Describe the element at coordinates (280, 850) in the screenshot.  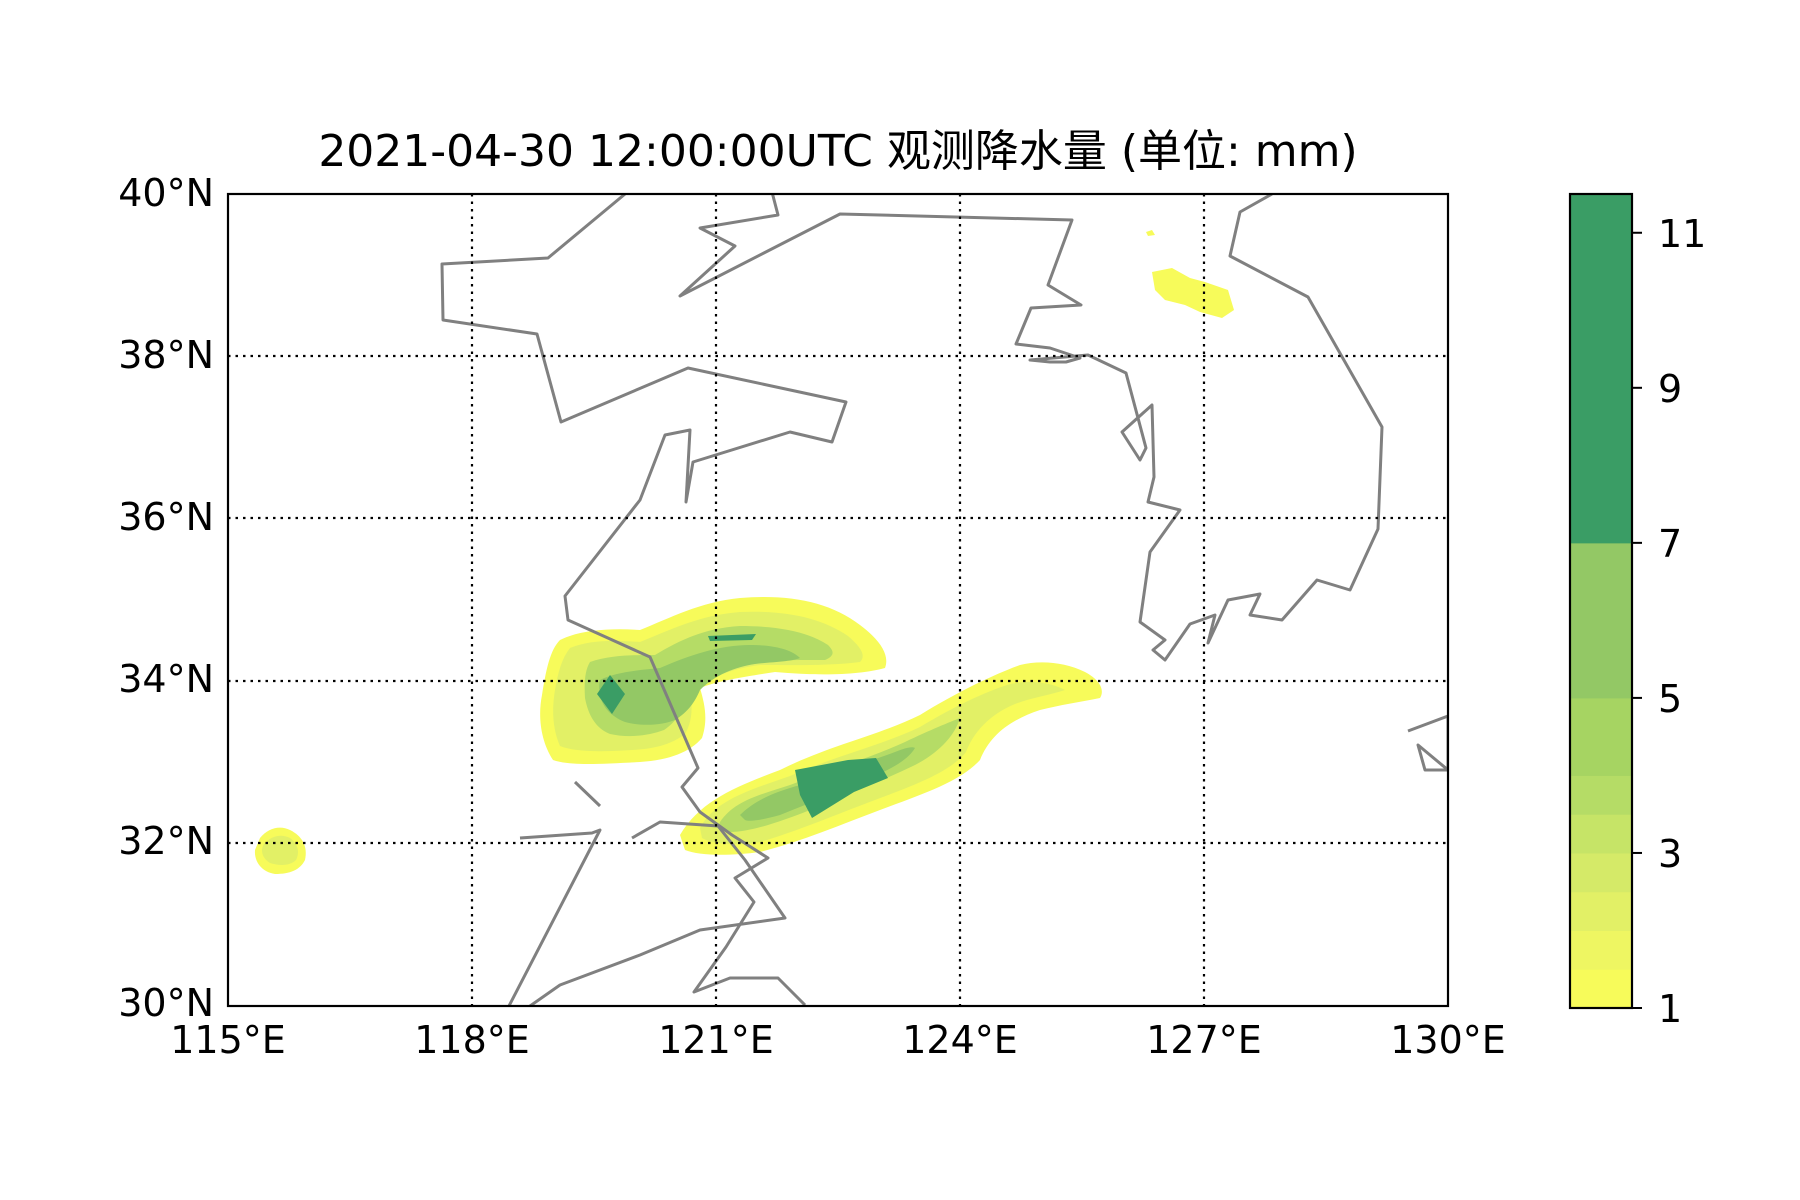
I see `precip-area-west` at that location.